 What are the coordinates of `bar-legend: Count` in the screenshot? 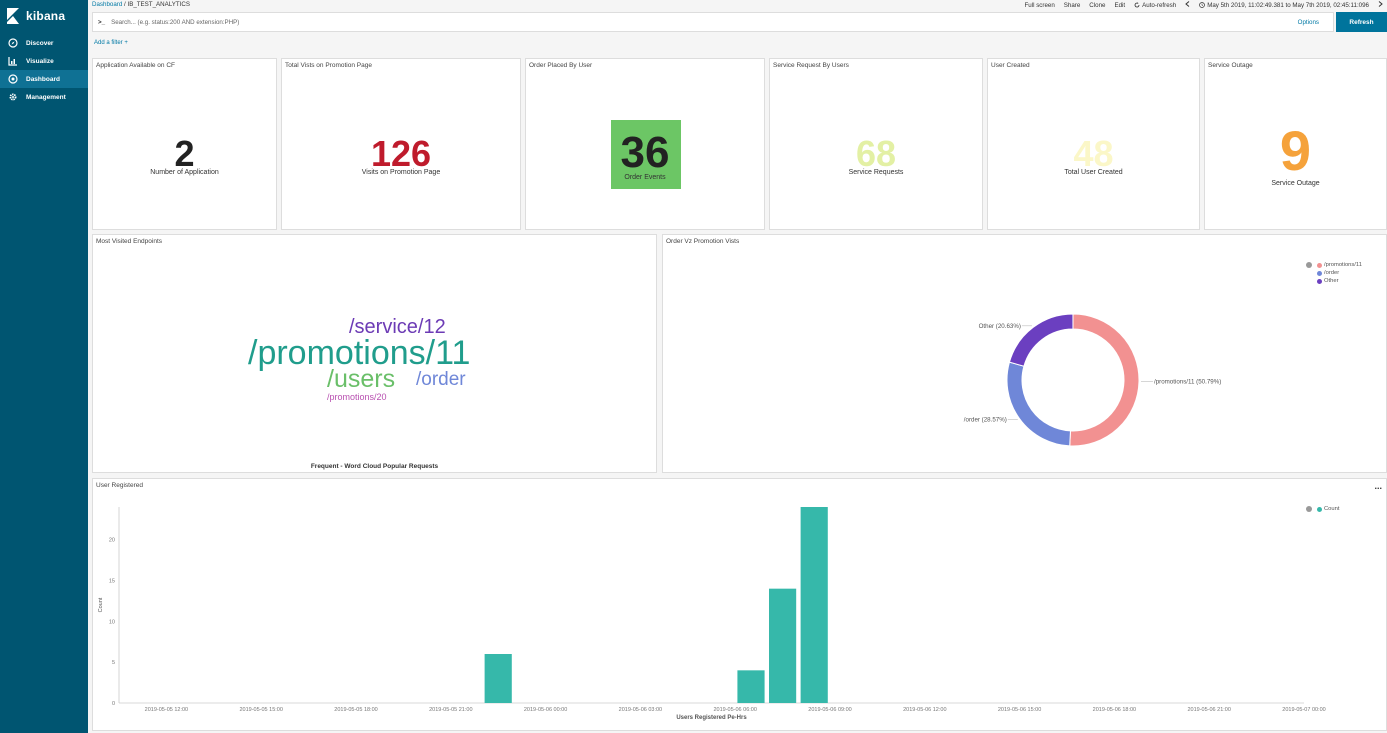 It's located at (1322, 509).